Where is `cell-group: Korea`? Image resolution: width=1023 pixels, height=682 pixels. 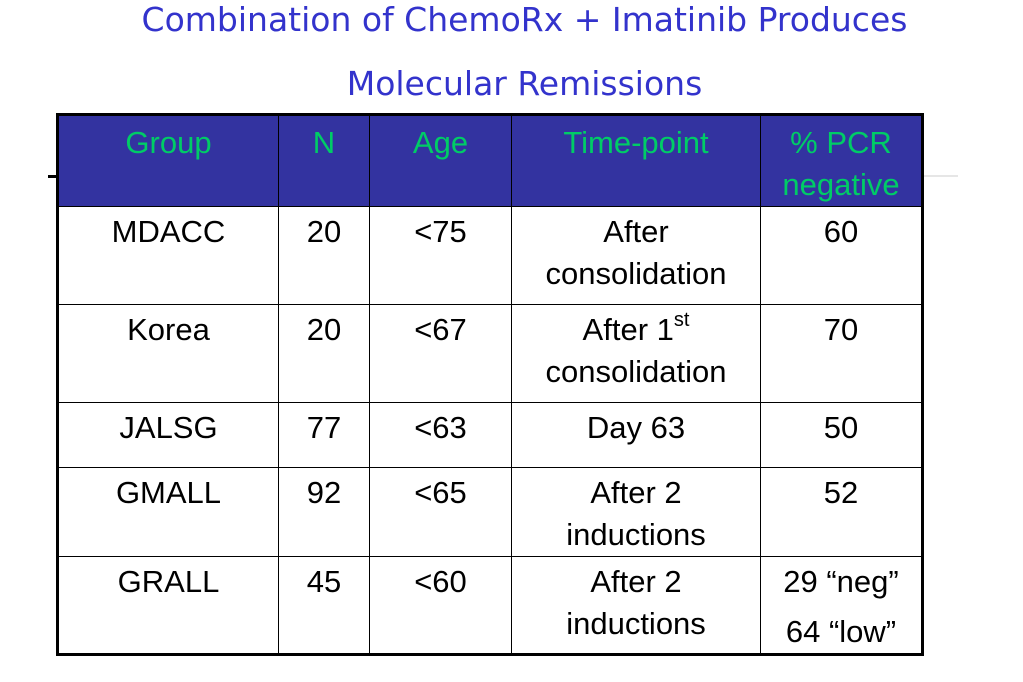 cell-group: Korea is located at coordinates (168, 353).